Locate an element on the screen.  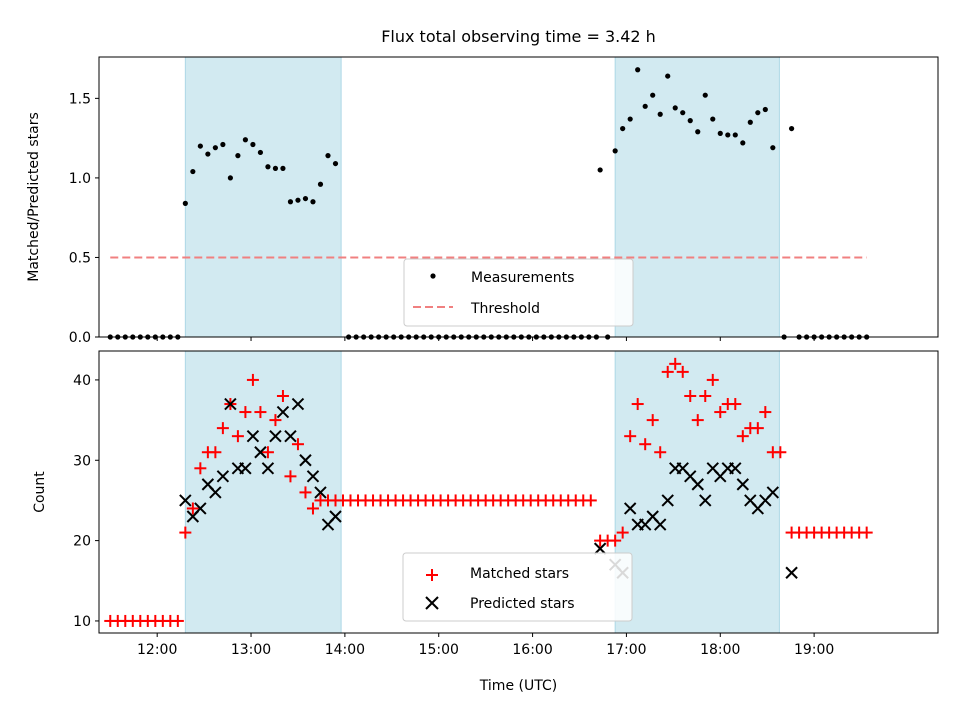
y-tick-label: 0.0 is located at coordinates (80, 338).